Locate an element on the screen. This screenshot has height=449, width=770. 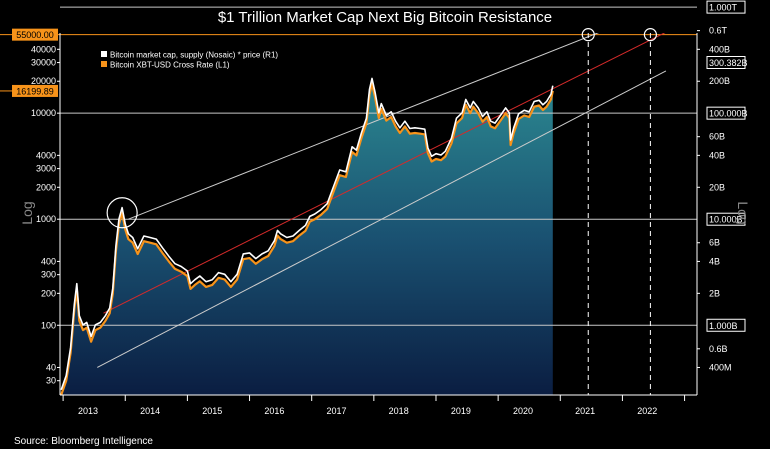
left-tick-label: 200 is located at coordinates (48, 293).